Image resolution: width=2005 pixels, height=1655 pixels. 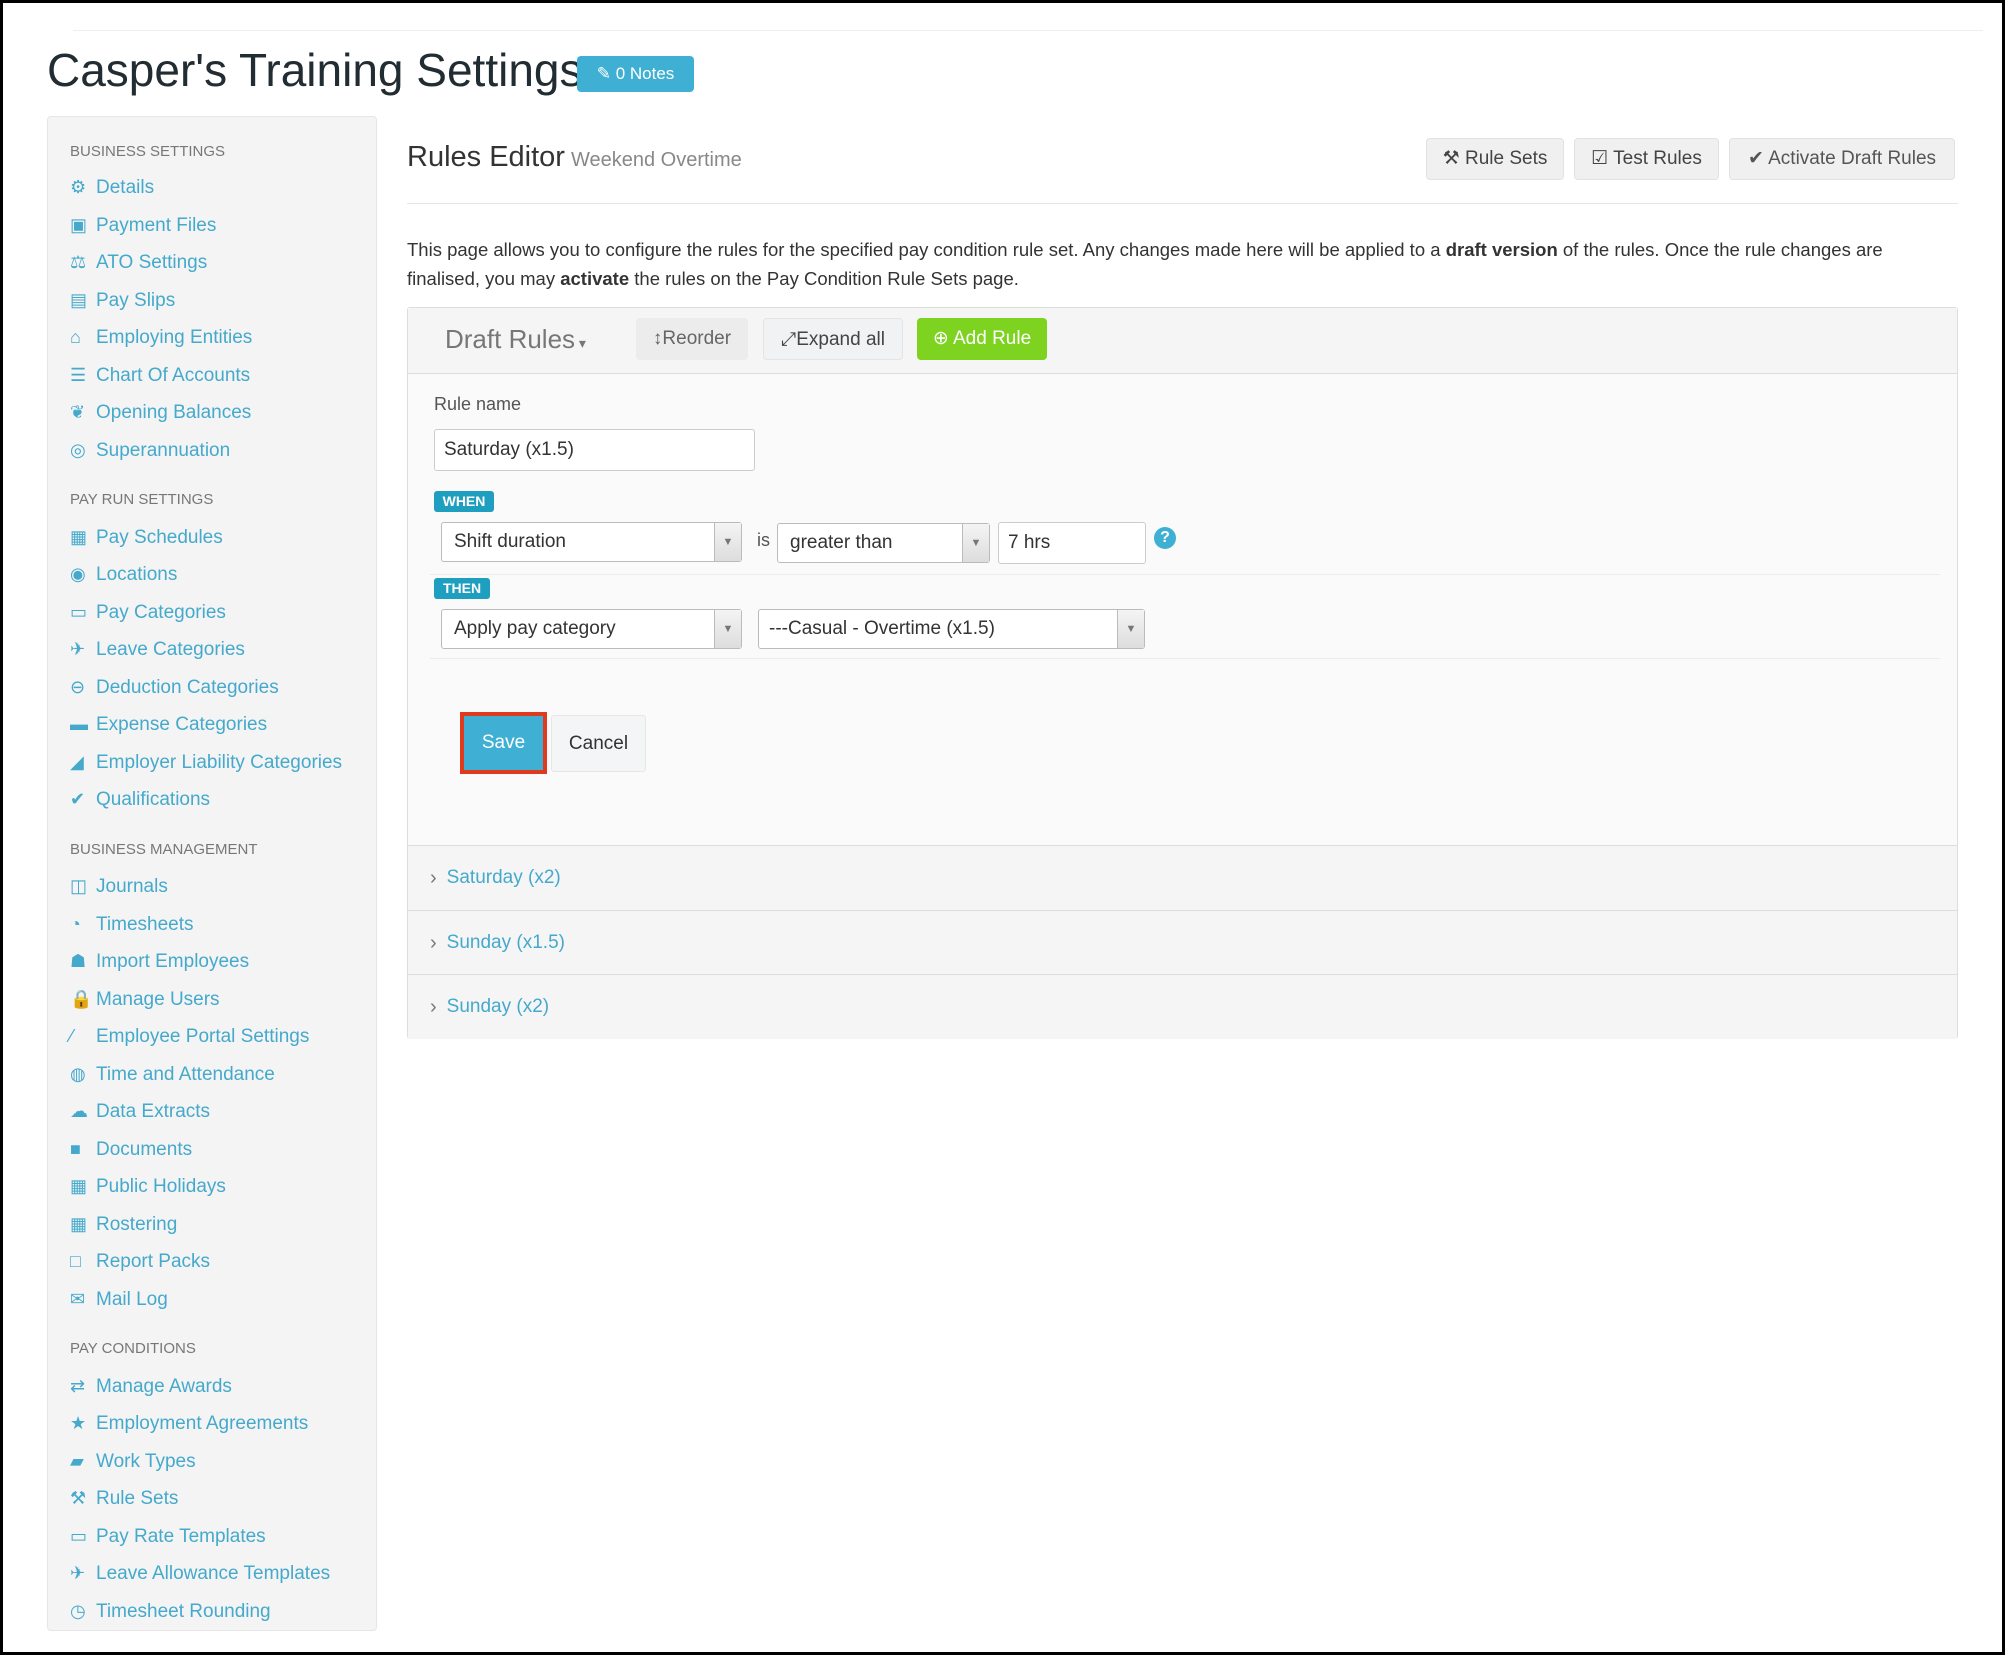 What do you see at coordinates (223, 1424) in the screenshot?
I see `sidebar-item-employment-agreements: ★ Employment Agreements` at bounding box center [223, 1424].